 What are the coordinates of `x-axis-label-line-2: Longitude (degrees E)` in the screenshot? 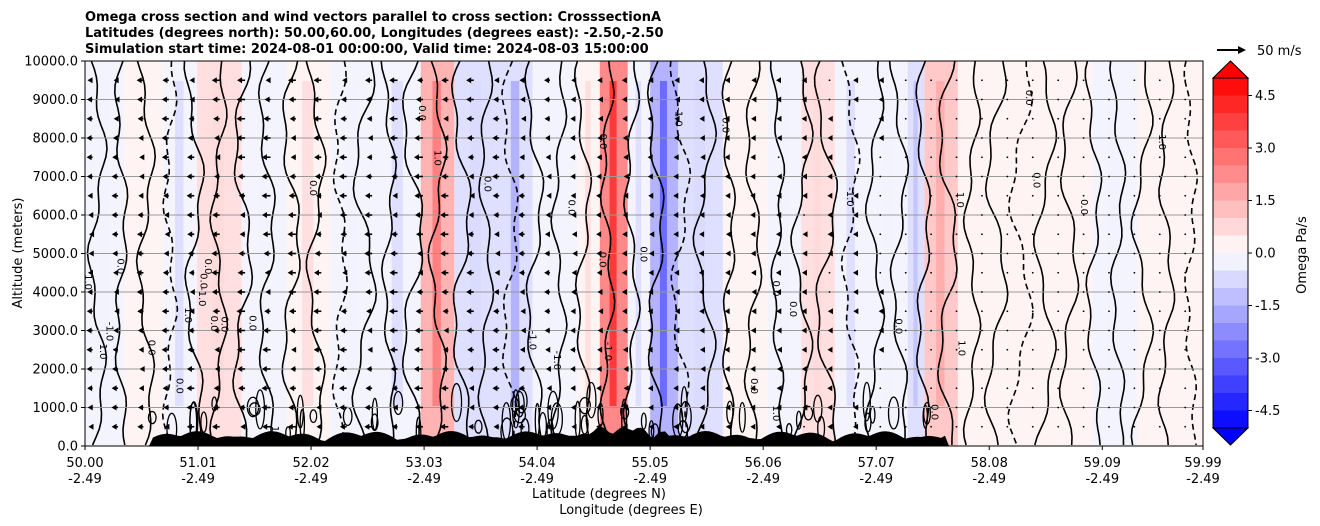 It's located at (631, 510).